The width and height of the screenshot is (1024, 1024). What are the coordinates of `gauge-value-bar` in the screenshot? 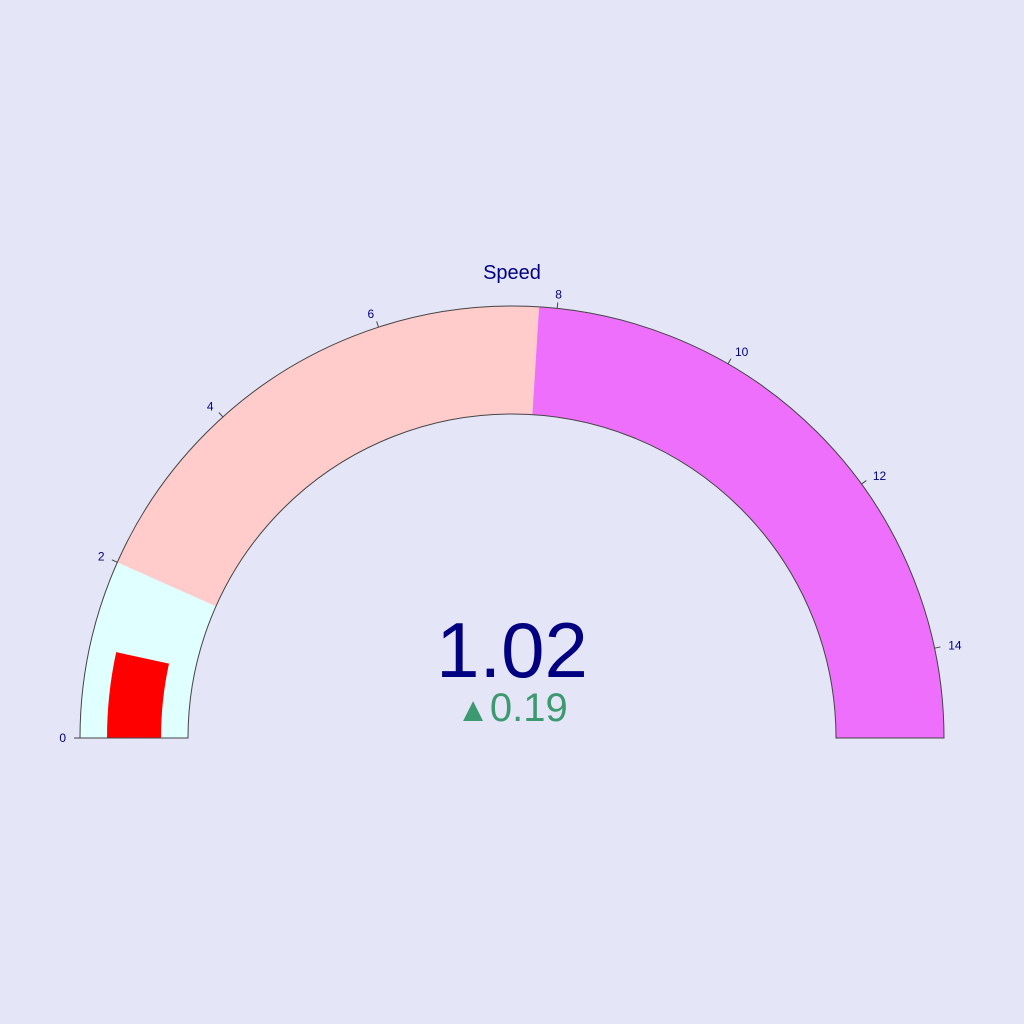 It's located at (138, 695).